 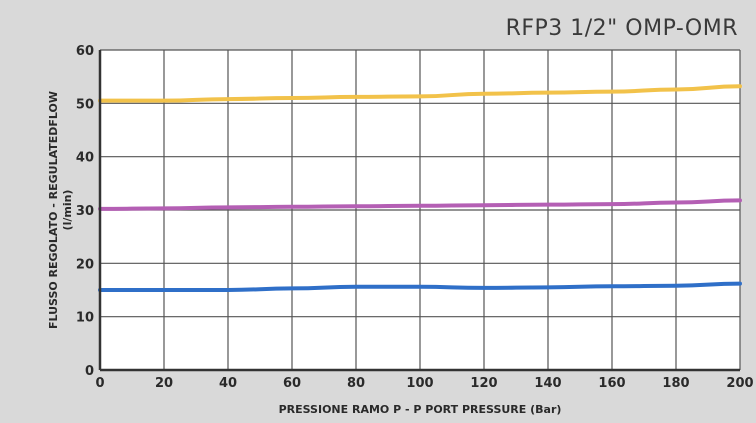 I want to click on y-tick-label-0: 0, so click(x=89, y=371).